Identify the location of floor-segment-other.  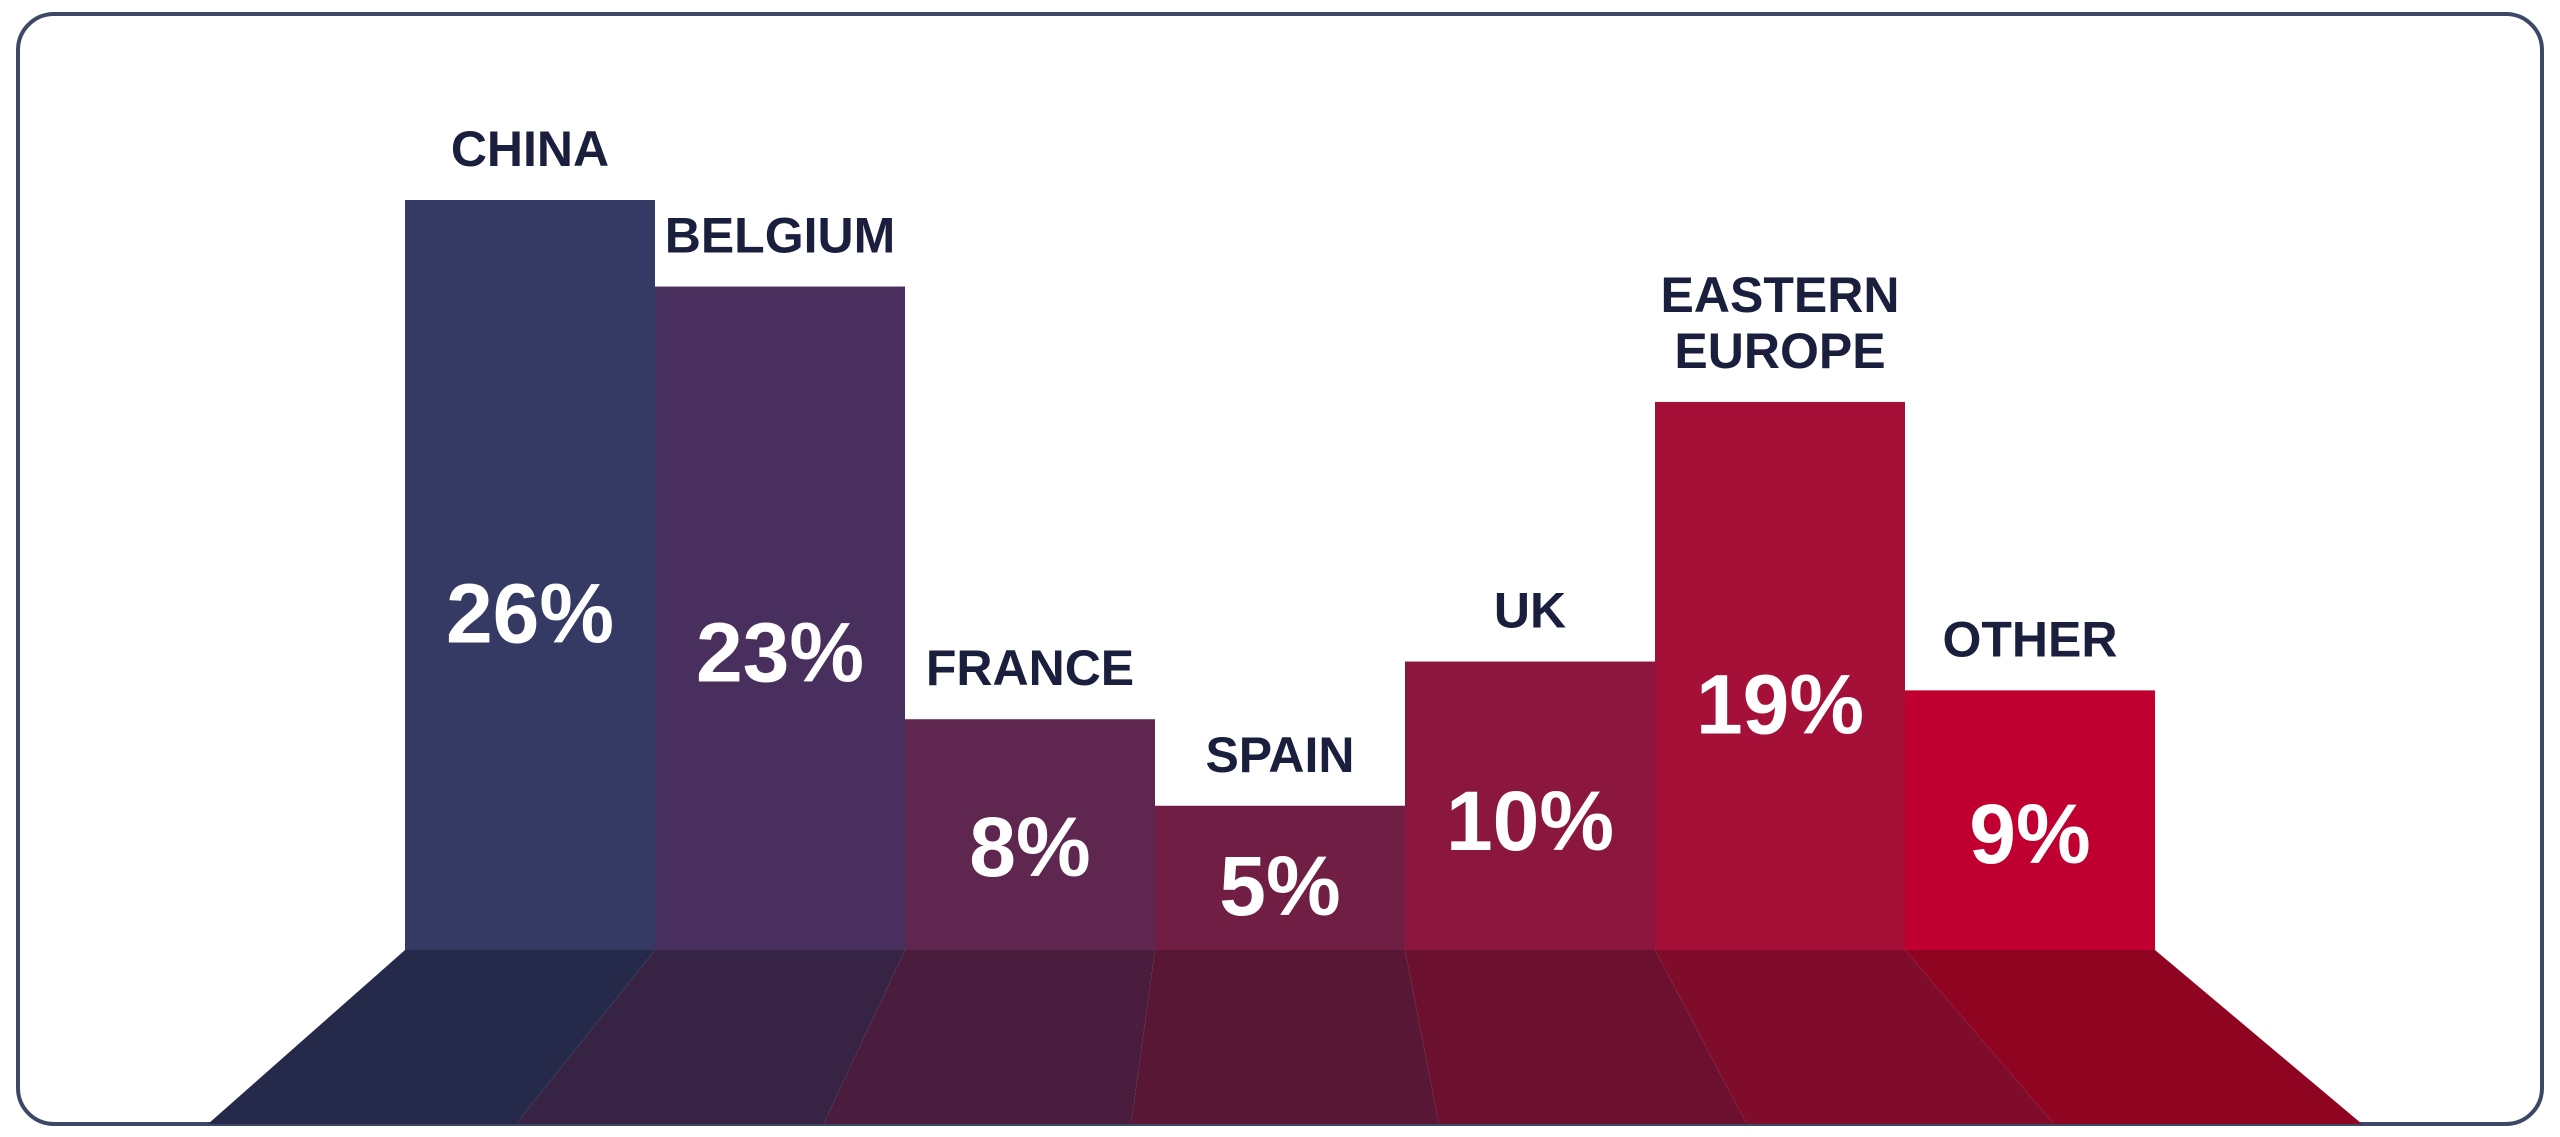
(2133, 1037).